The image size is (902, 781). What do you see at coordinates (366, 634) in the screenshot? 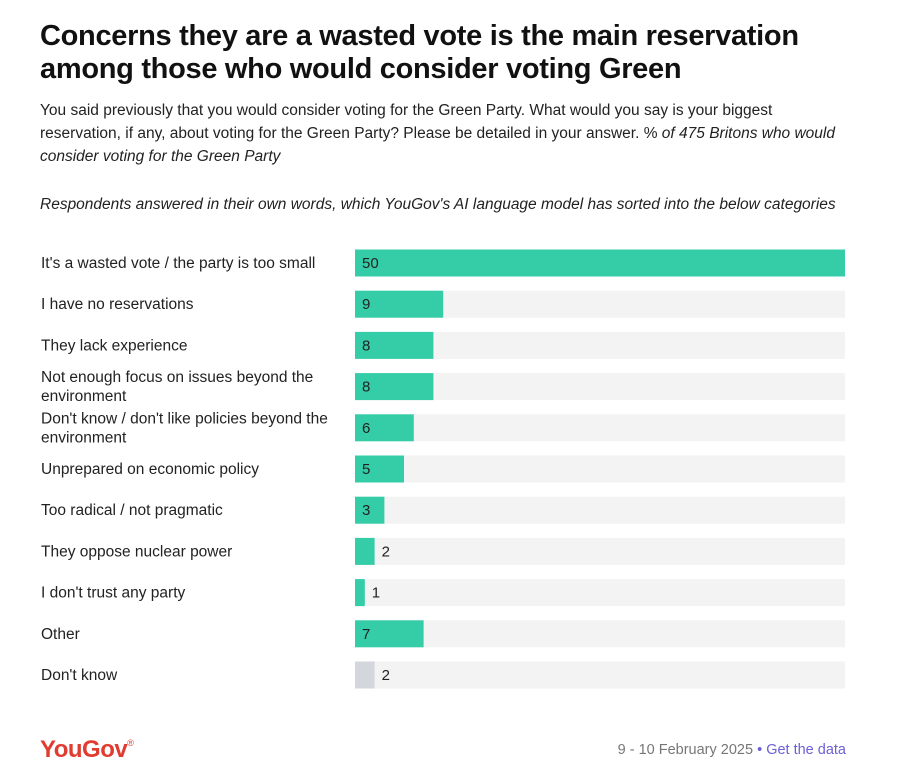
I see `value-label: 7` at bounding box center [366, 634].